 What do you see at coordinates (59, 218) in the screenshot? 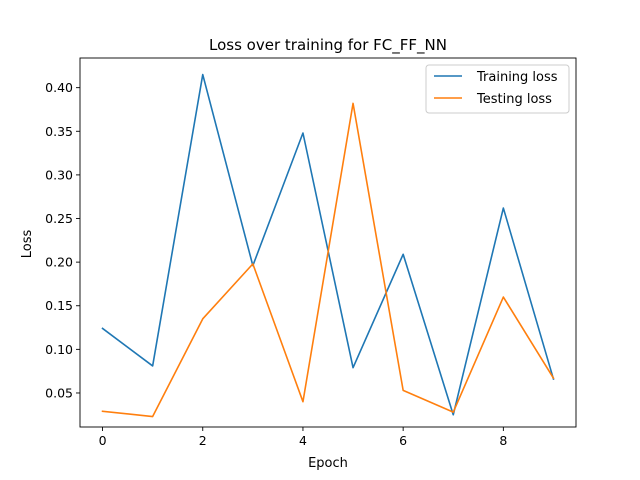
I see `y-tick-label: 0.25` at bounding box center [59, 218].